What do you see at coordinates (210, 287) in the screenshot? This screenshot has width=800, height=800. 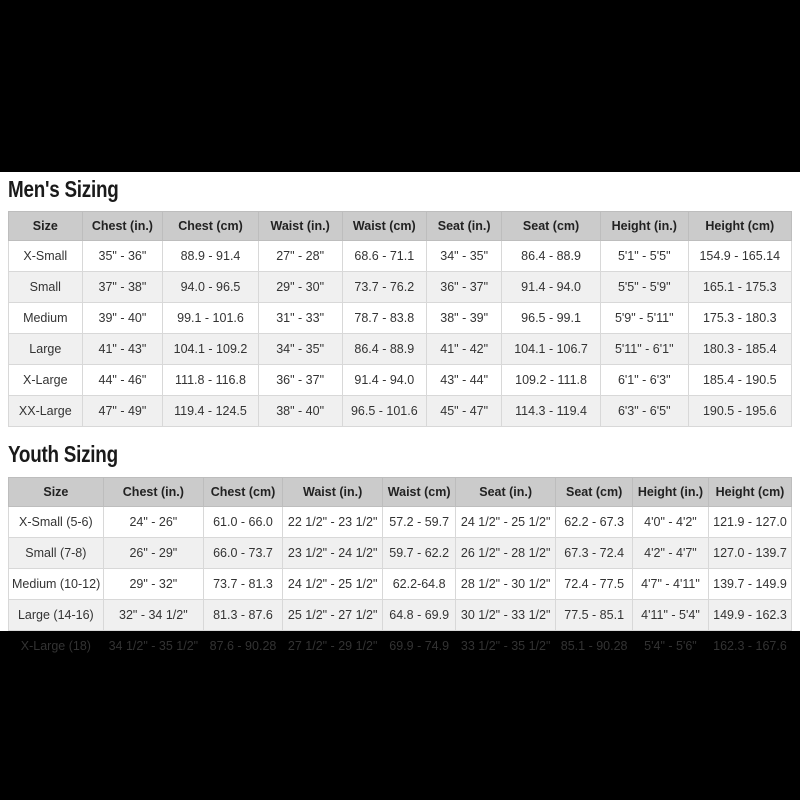 I see `table-cell: 94.0 - 96.5` at bounding box center [210, 287].